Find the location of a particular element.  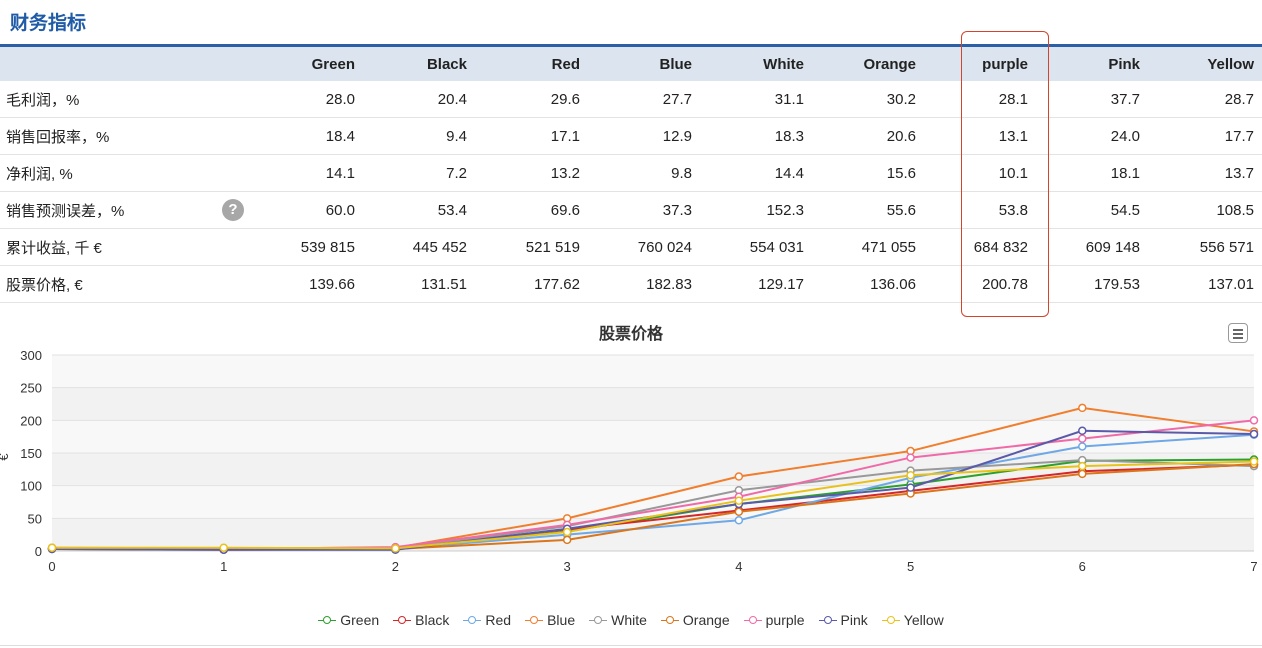

data-point-blue is located at coordinates (1082, 408).